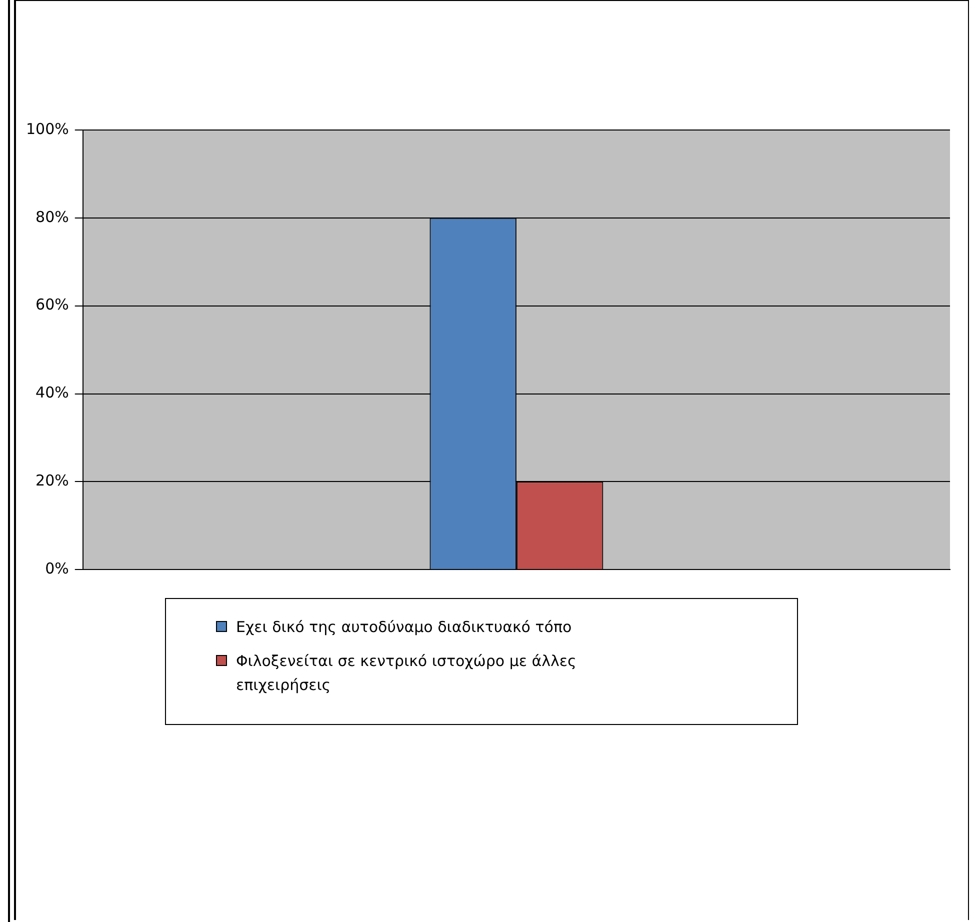 The image size is (971, 922). I want to click on legend-label: Εχει δικό της αυτοδύναμο διαδικτυακό τόπο, so click(404, 627).